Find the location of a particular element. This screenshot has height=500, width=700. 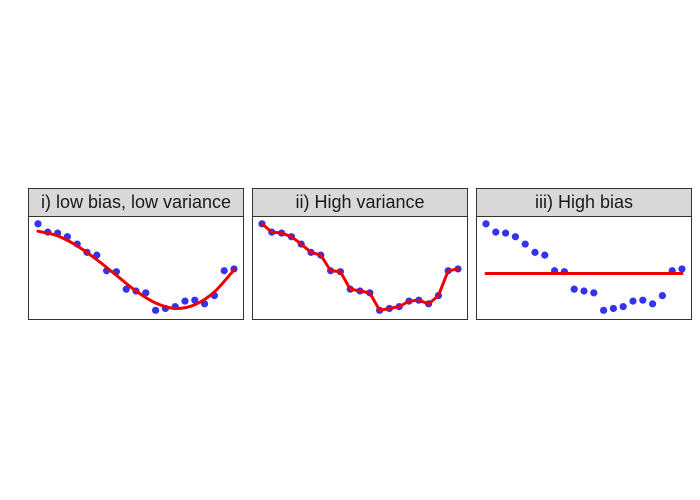

panel-high-variance: ii) High variance is located at coordinates (360, 254).